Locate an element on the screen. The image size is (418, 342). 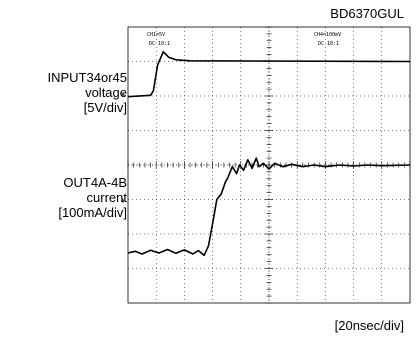
ch1-ground-marker is located at coordinates (123, 95).